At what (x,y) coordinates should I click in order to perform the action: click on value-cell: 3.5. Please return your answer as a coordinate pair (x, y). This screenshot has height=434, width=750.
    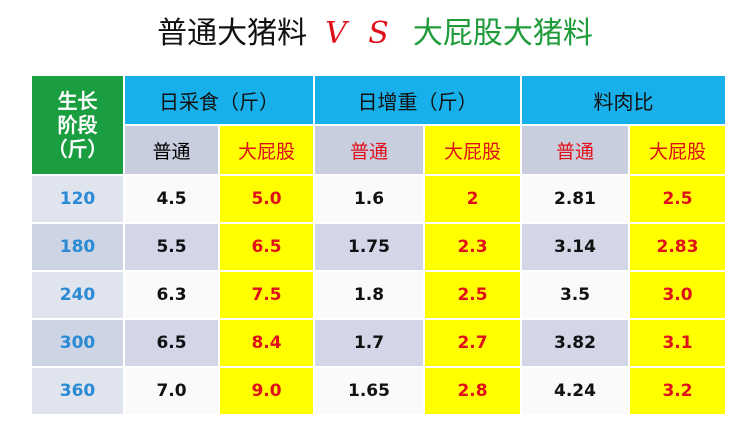
    Looking at the image, I should click on (575, 295).